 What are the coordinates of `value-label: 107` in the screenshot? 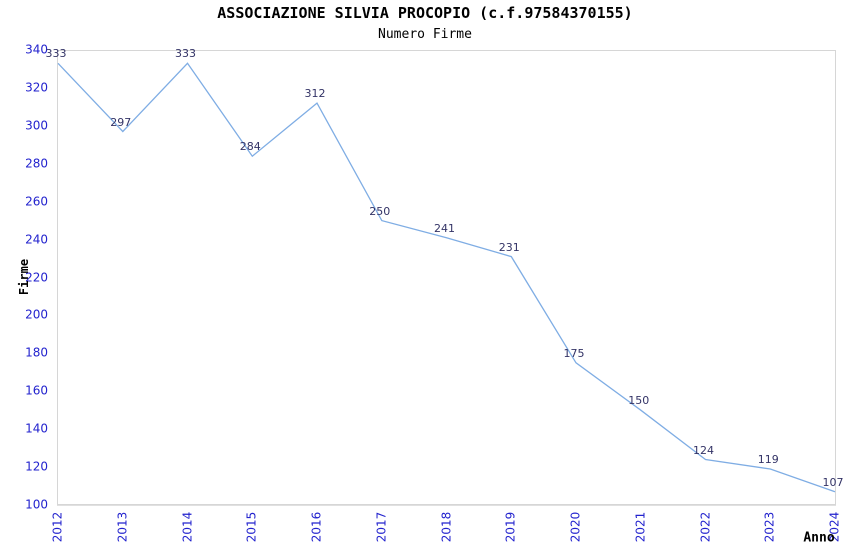 It's located at (833, 482).